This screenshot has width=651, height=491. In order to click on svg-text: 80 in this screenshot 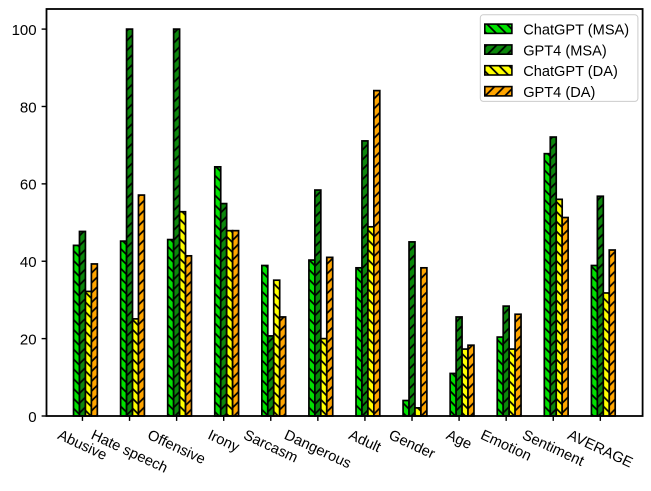, I will do `click(28, 107)`.